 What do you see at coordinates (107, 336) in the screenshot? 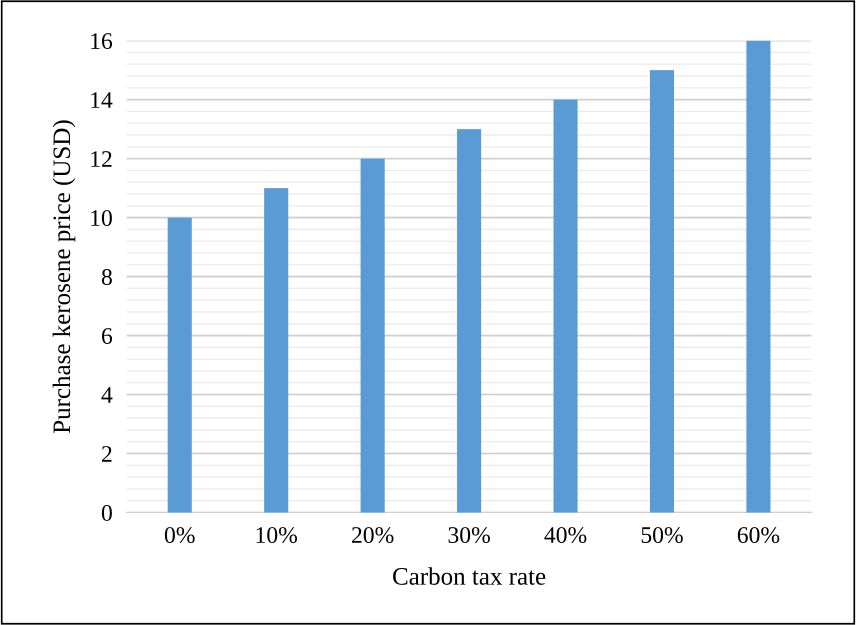
I see `y-tick-label: 6` at bounding box center [107, 336].